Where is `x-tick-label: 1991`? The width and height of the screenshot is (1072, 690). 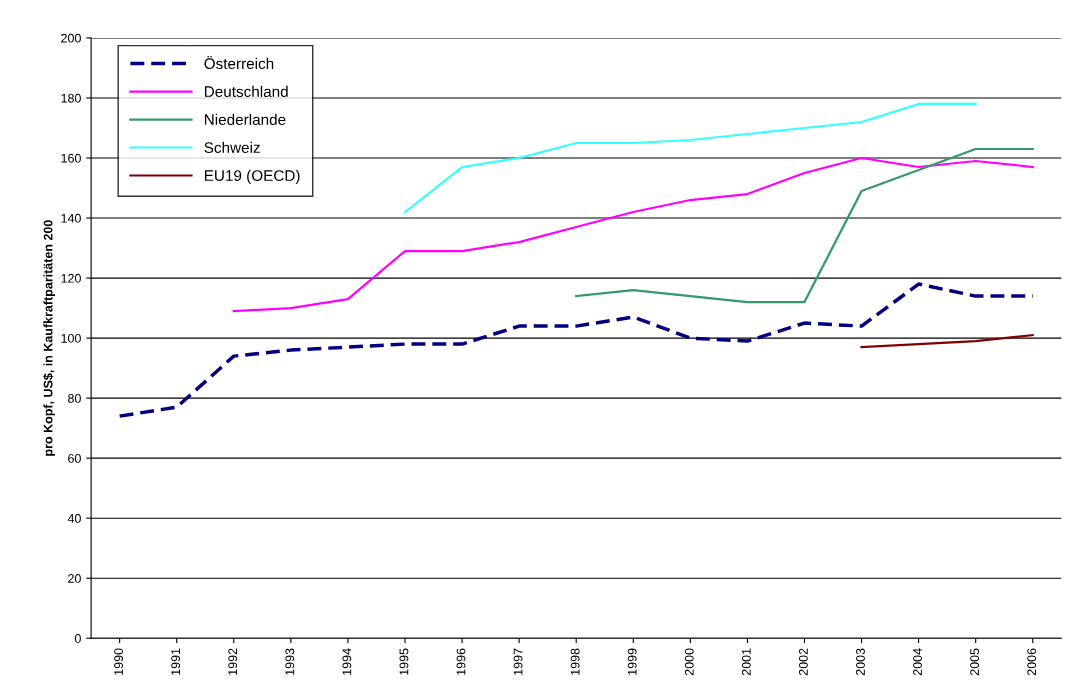
x-tick-label: 1991 is located at coordinates (176, 661).